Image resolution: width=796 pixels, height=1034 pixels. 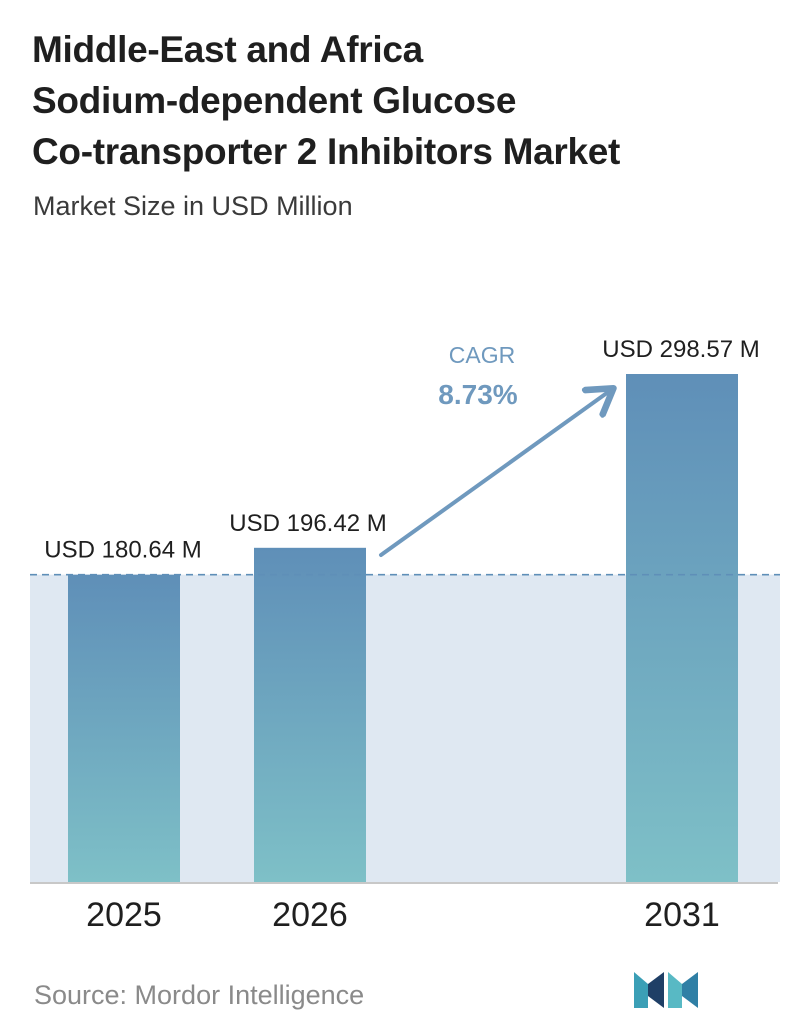 I want to click on value-label-2025: USD 180.64 M, so click(x=122, y=550).